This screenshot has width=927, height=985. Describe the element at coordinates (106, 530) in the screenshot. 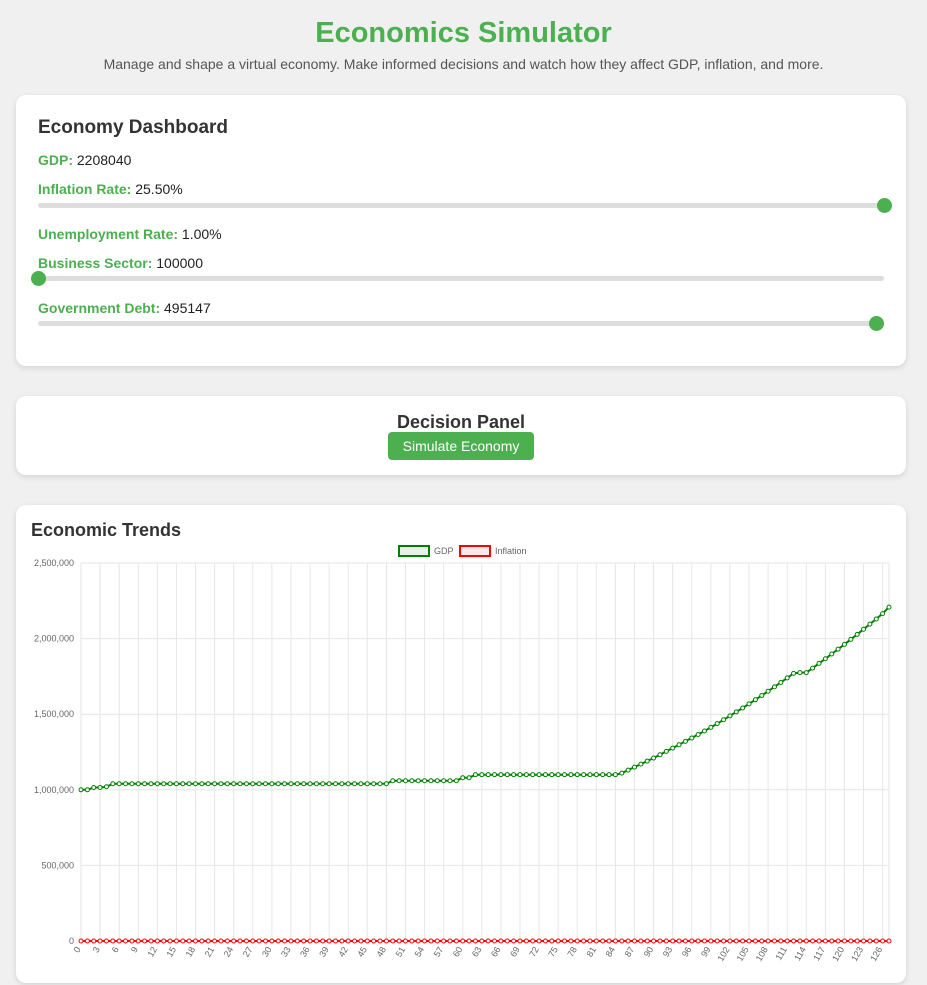

I see `trends-title: Economic Trends` at that location.